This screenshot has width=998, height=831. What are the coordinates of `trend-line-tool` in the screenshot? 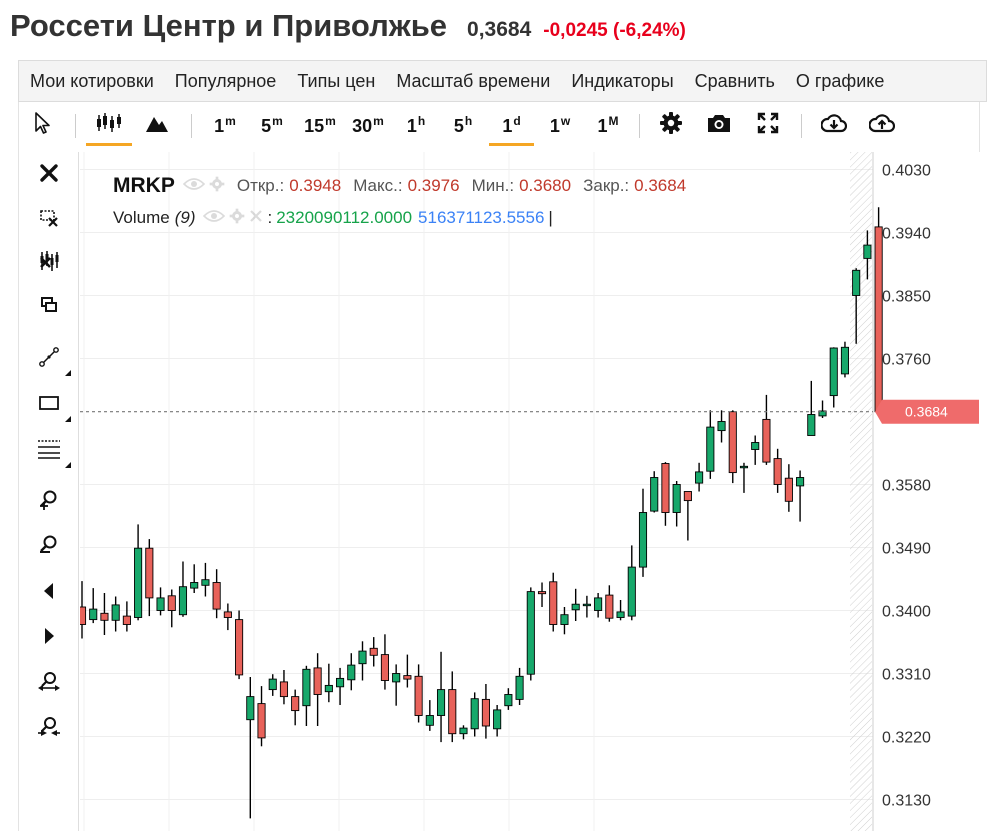 It's located at (49, 359).